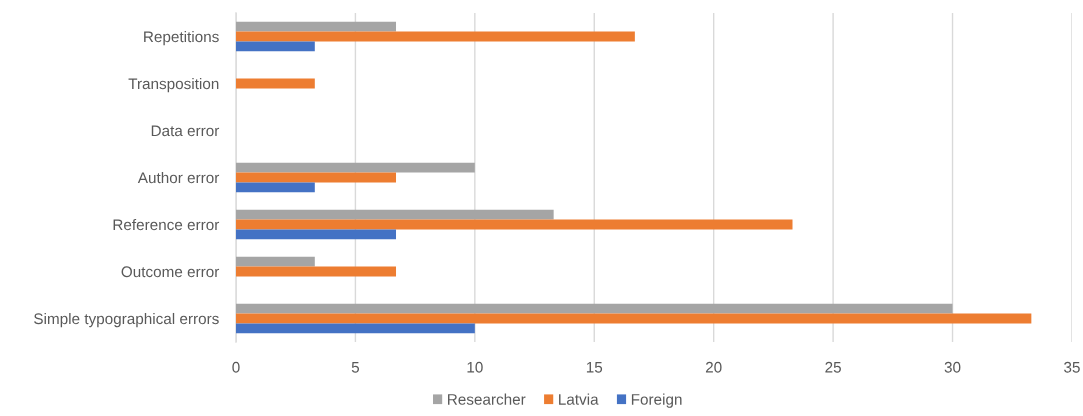 The width and height of the screenshot is (1083, 416). I want to click on x-tick-label: 15, so click(594, 367).